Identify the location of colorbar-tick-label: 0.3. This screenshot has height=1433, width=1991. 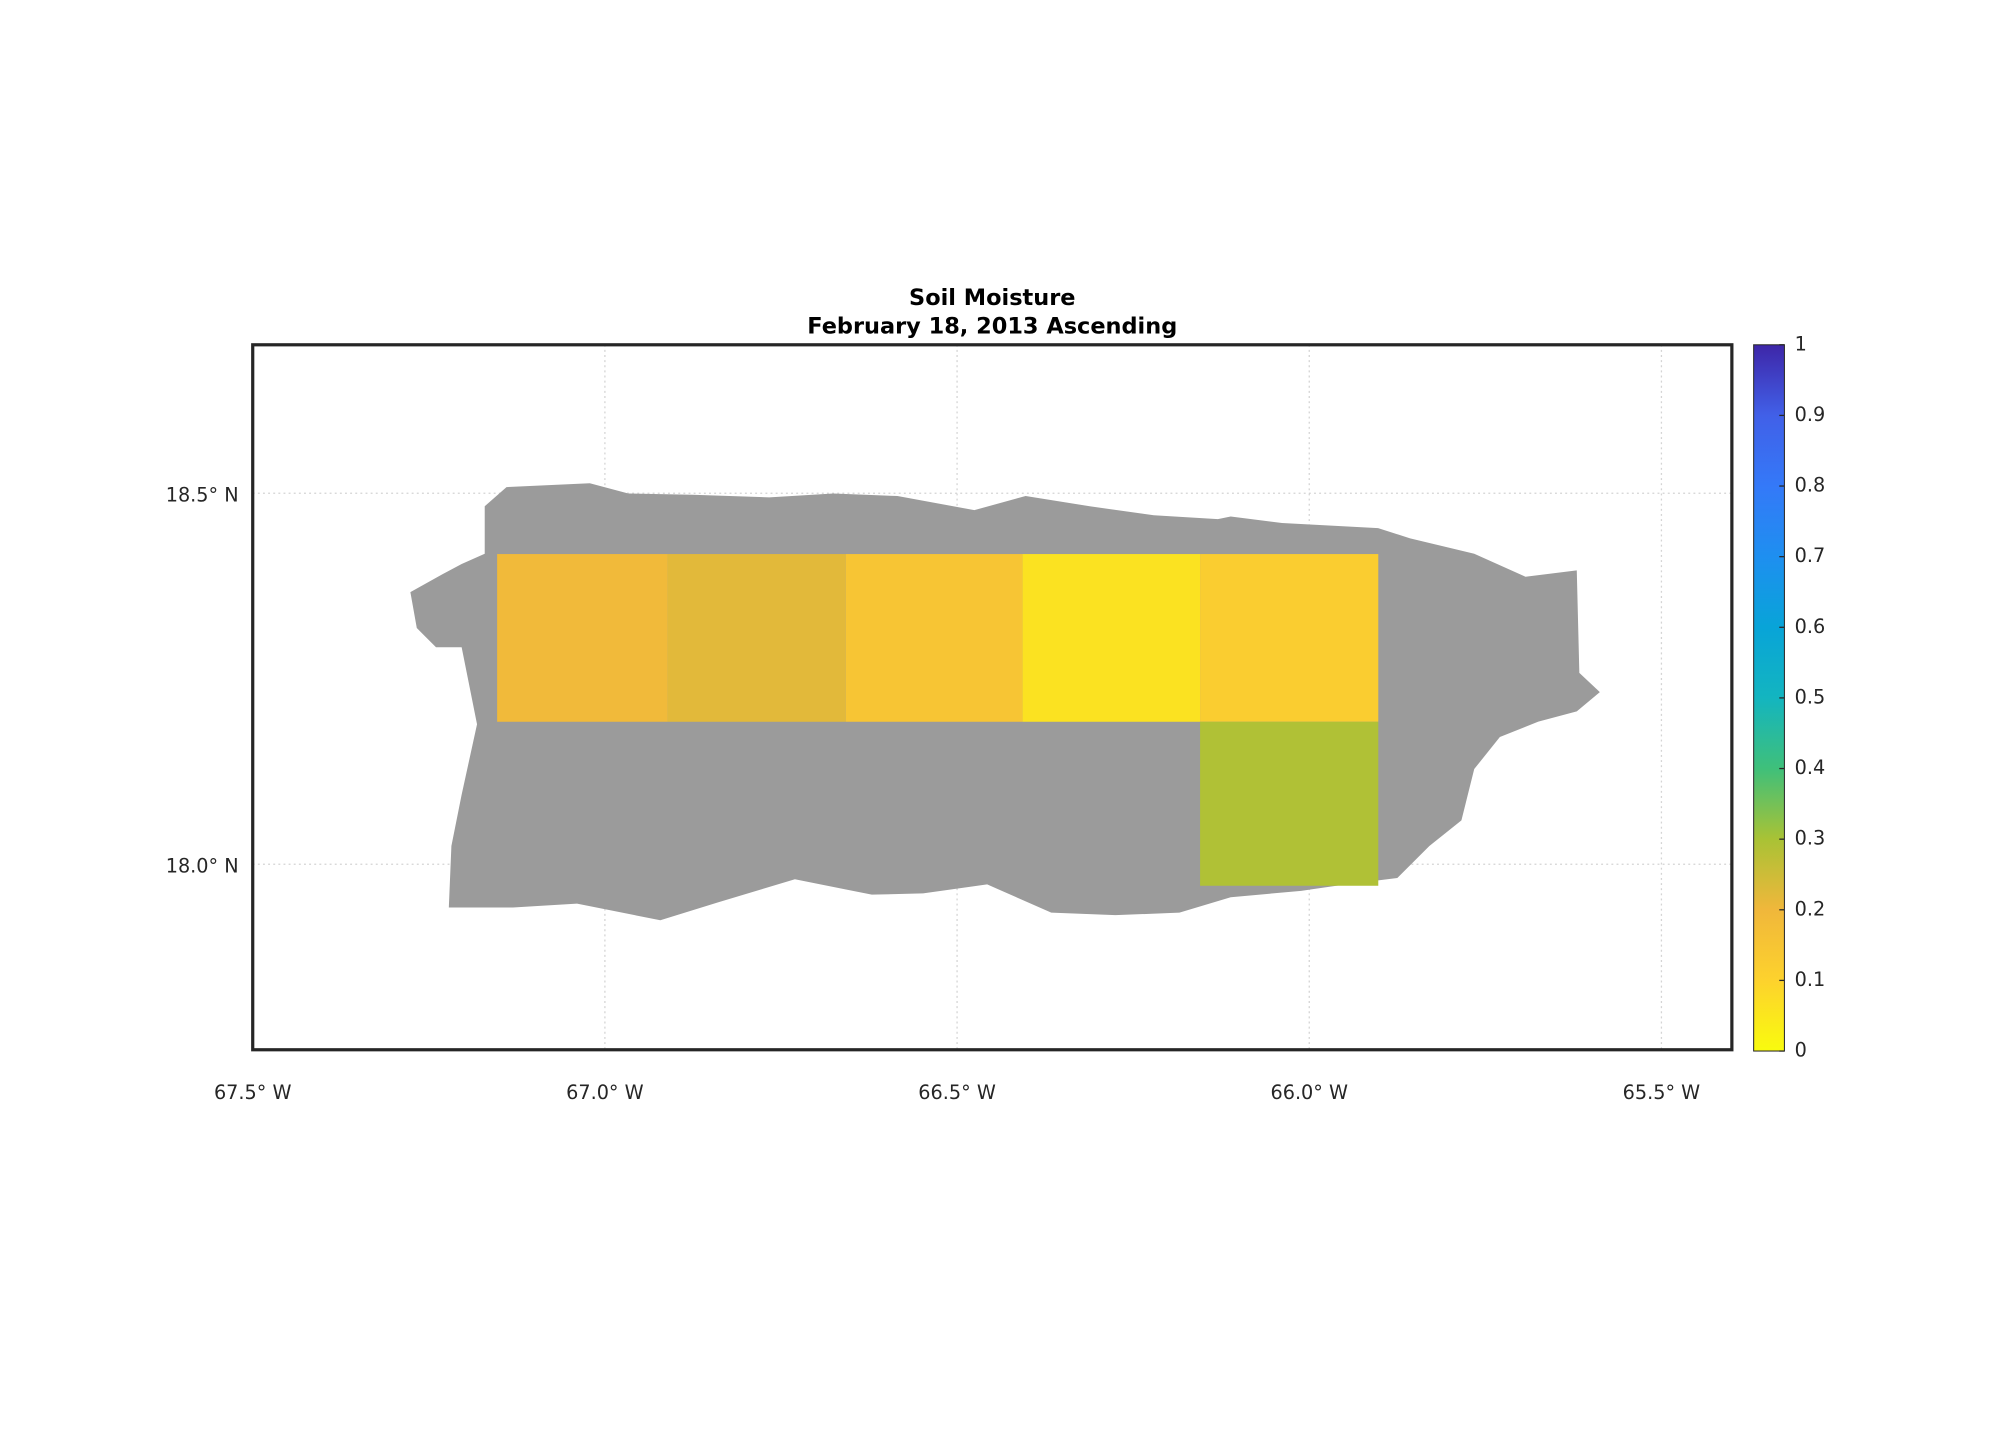
(1810, 838).